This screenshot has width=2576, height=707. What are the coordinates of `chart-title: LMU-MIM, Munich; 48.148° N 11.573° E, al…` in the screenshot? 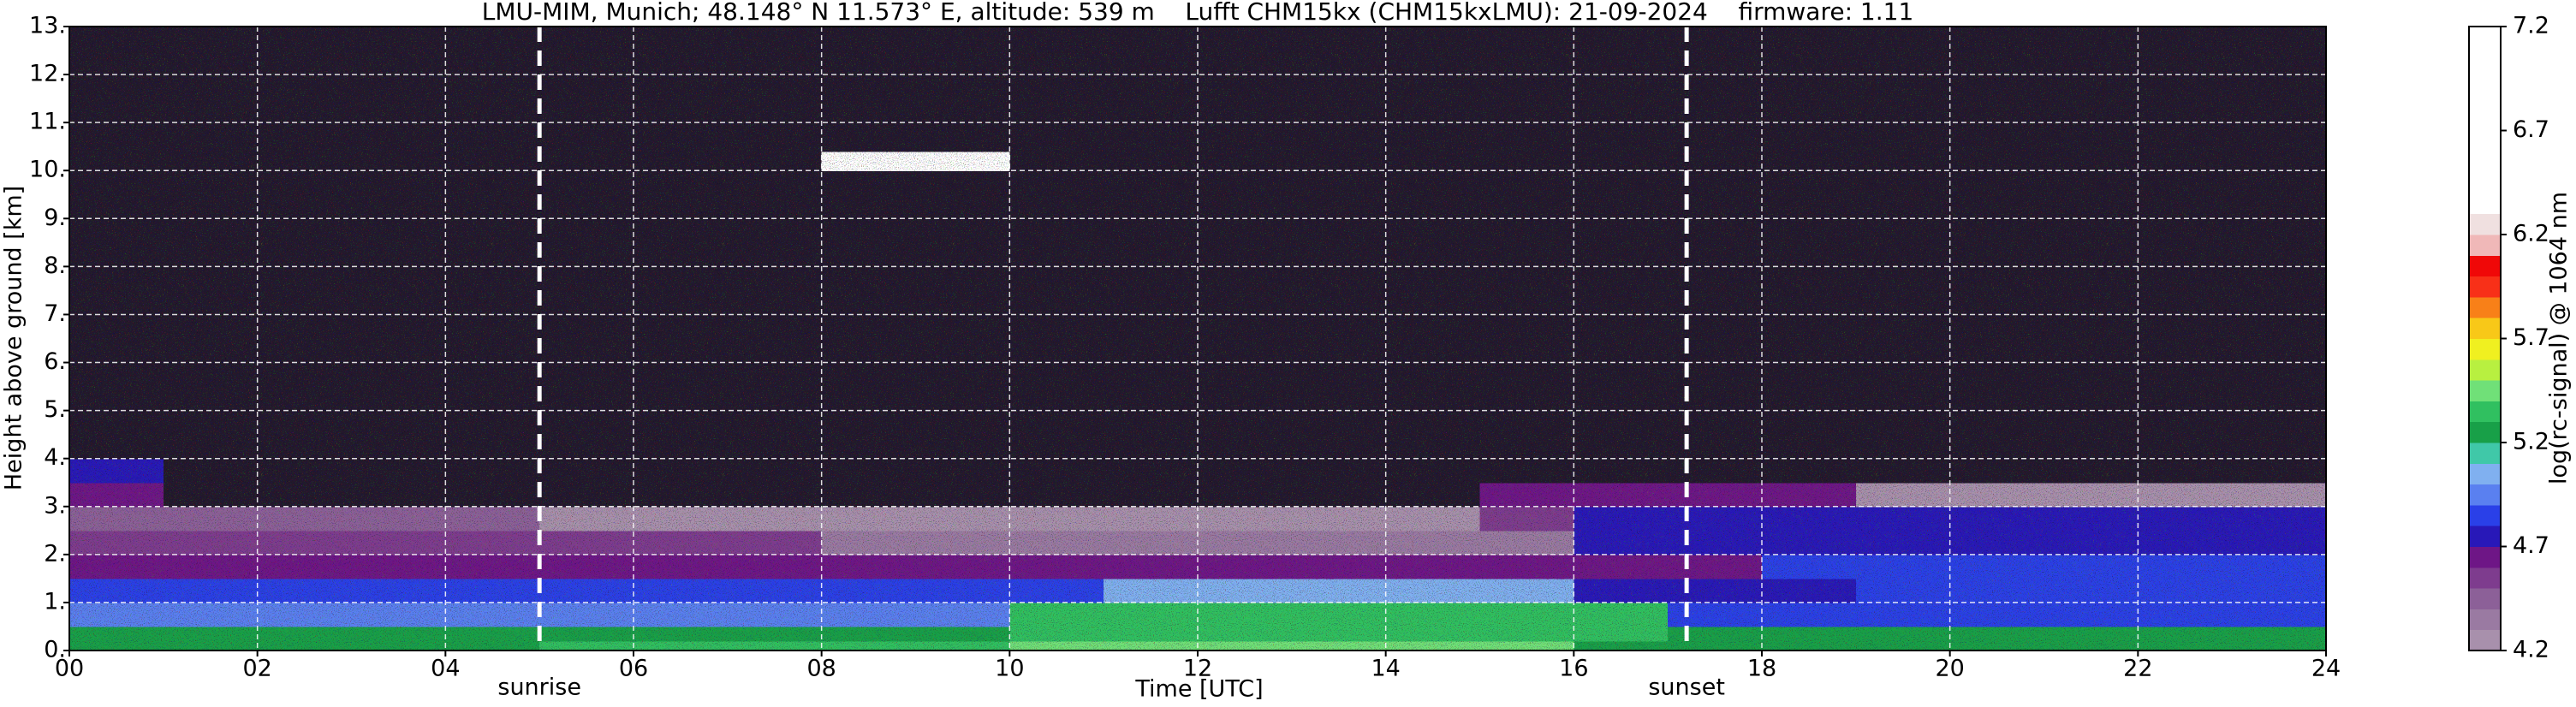 It's located at (1198, 13).